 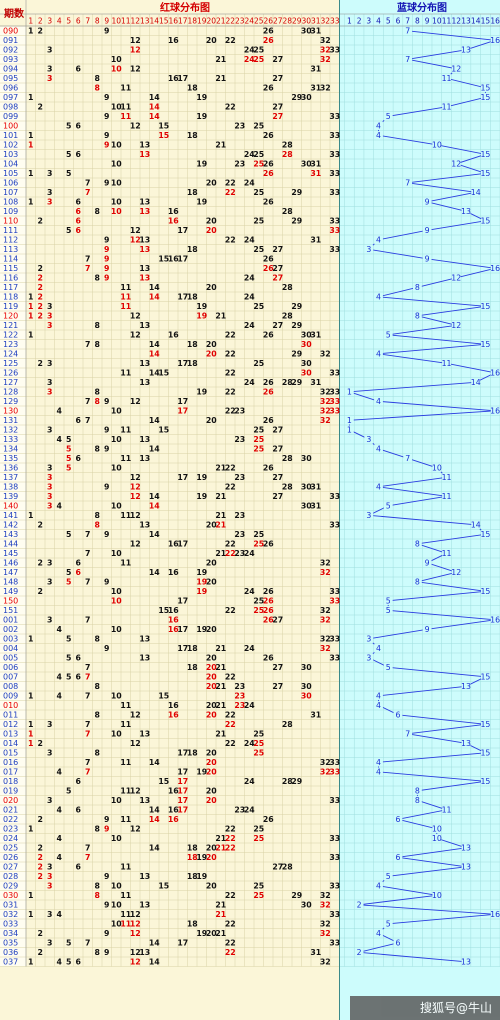 I want to click on blue-col-header: 12, so click(x=456, y=21).